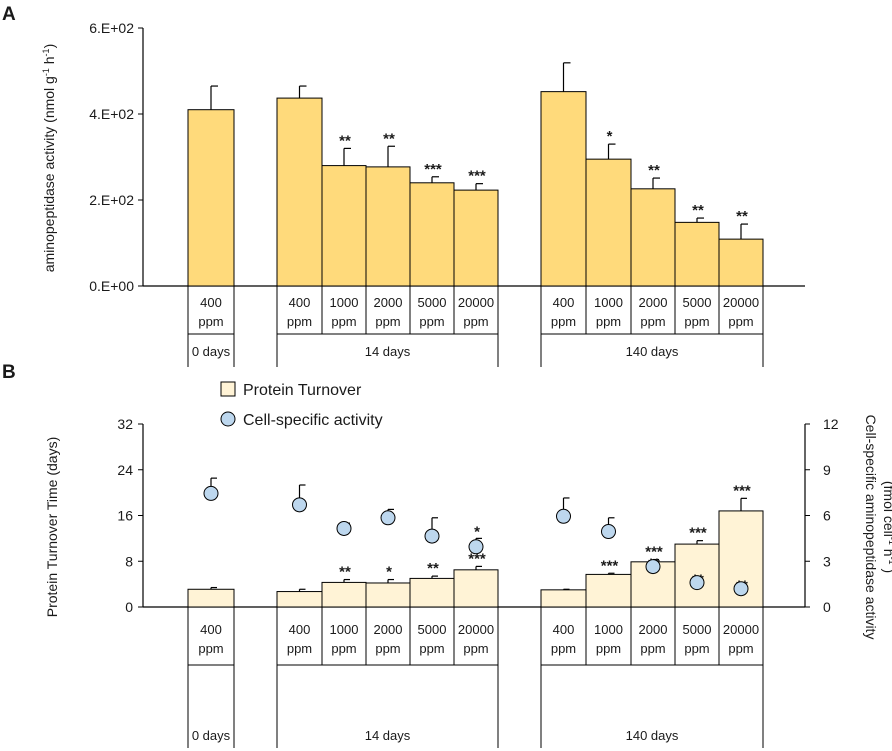 The image size is (892, 751). I want to click on panel-b-marker-significance: *, so click(477, 531).